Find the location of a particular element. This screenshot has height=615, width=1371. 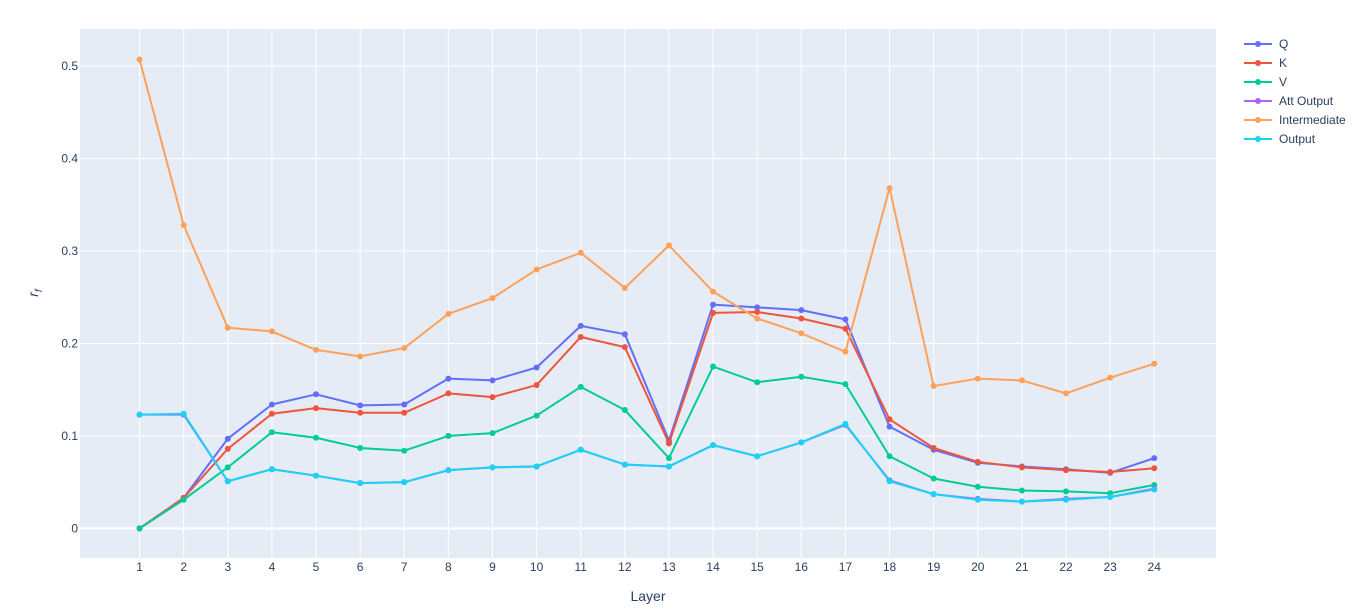

legend-item: Output is located at coordinates (1280, 139).